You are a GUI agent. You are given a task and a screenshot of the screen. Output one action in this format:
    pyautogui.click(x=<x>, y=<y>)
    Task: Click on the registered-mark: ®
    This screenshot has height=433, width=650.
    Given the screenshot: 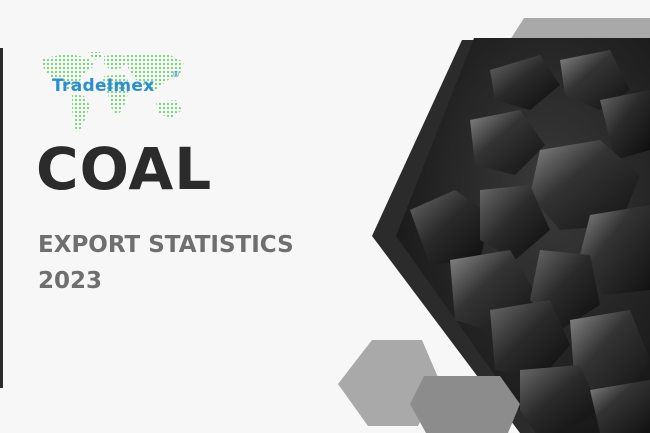 What is the action you would take?
    pyautogui.click(x=176, y=74)
    